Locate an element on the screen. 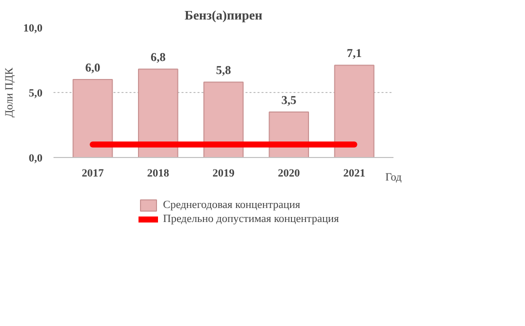 The image size is (525, 326). chart-title: Бенз(а)пирен is located at coordinates (223, 15).